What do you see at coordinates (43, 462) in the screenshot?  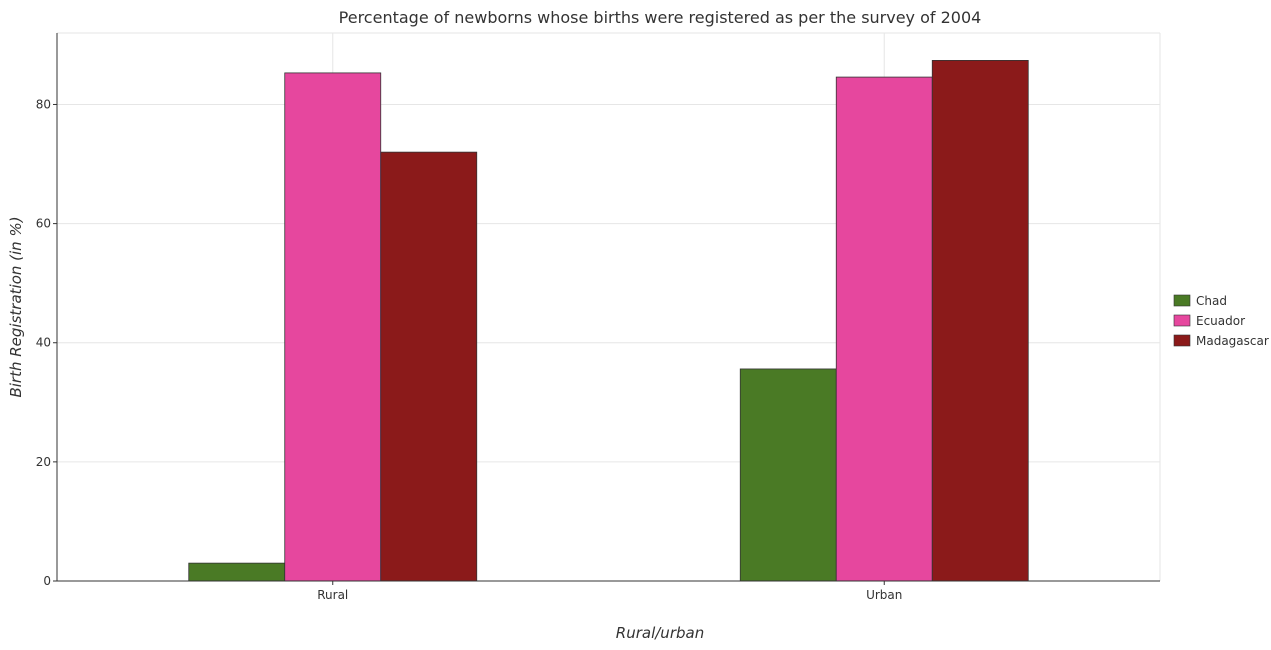 I see `y-tick-label: 20` at bounding box center [43, 462].